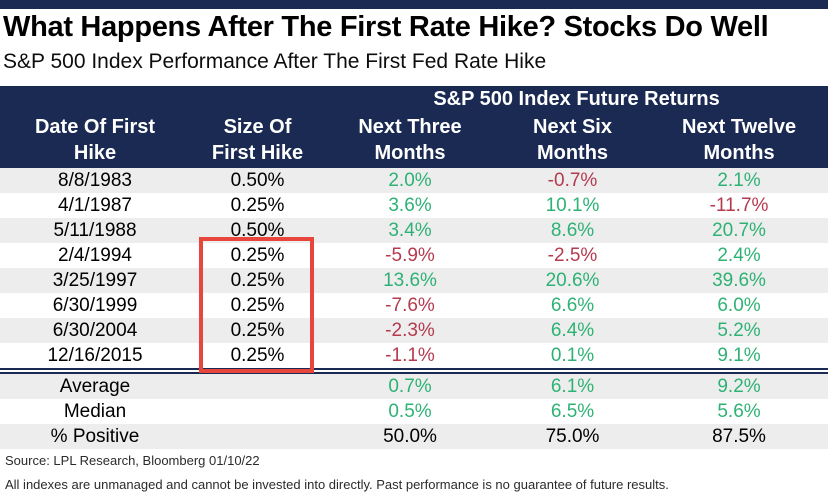  What do you see at coordinates (410, 436) in the screenshot?
I see `cell-next3: 50.0%` at bounding box center [410, 436].